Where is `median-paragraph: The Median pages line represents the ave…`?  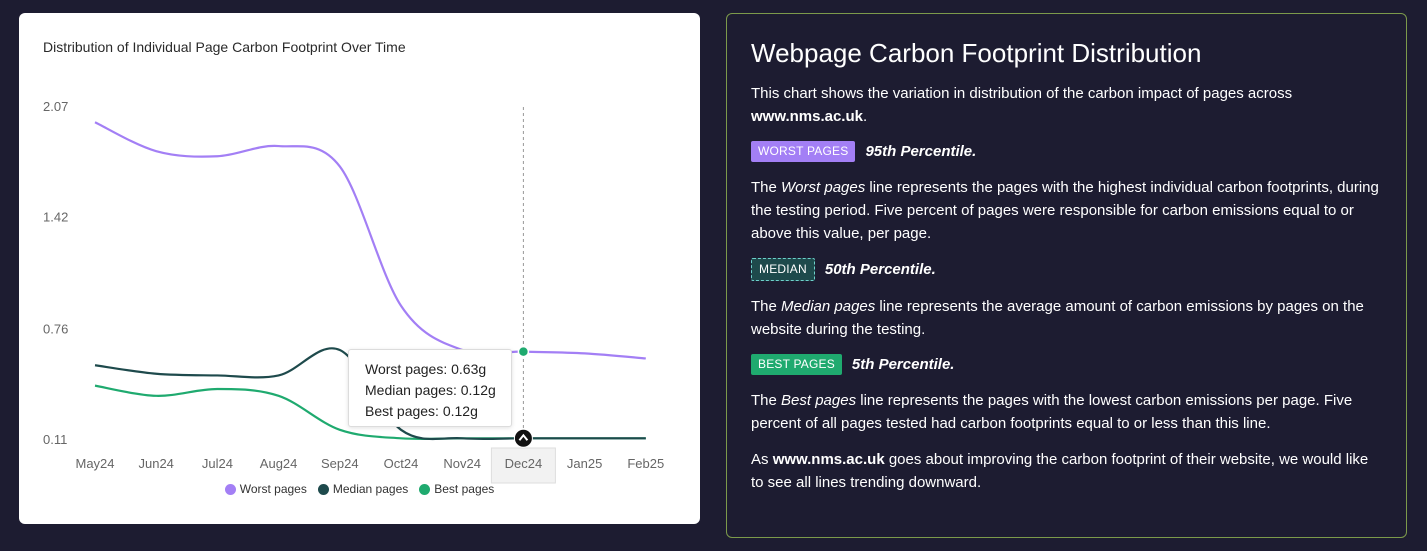
median-paragraph: The Median pages line represents the ave… is located at coordinates (1066, 318).